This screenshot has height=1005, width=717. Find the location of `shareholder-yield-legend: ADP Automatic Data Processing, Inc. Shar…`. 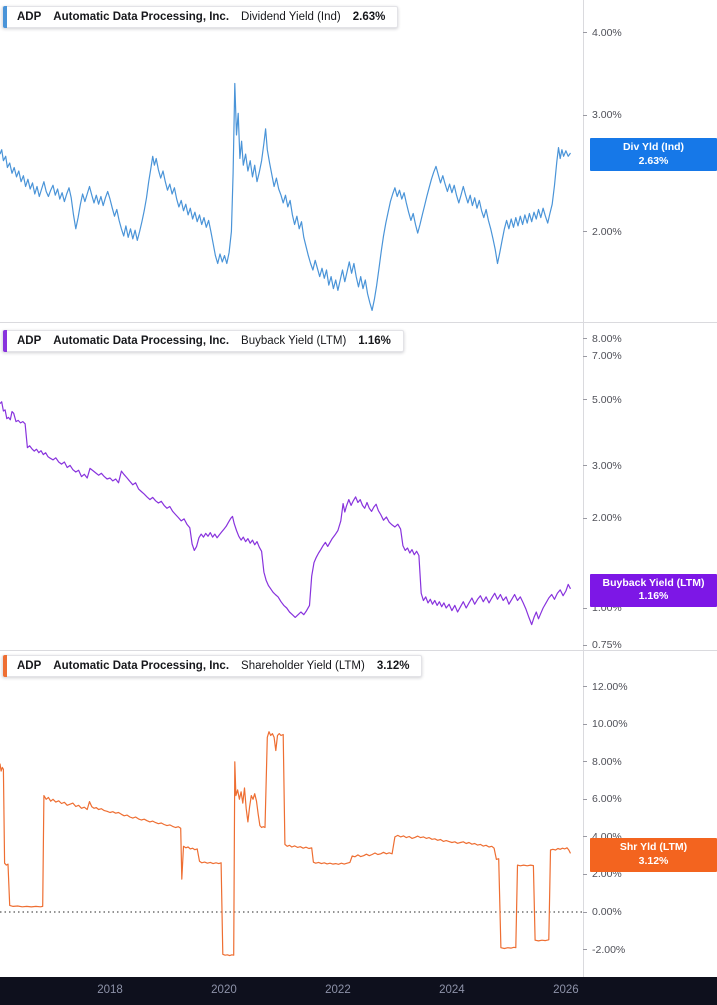

shareholder-yield-legend: ADP Automatic Data Processing, Inc. Shar… is located at coordinates (212, 666).